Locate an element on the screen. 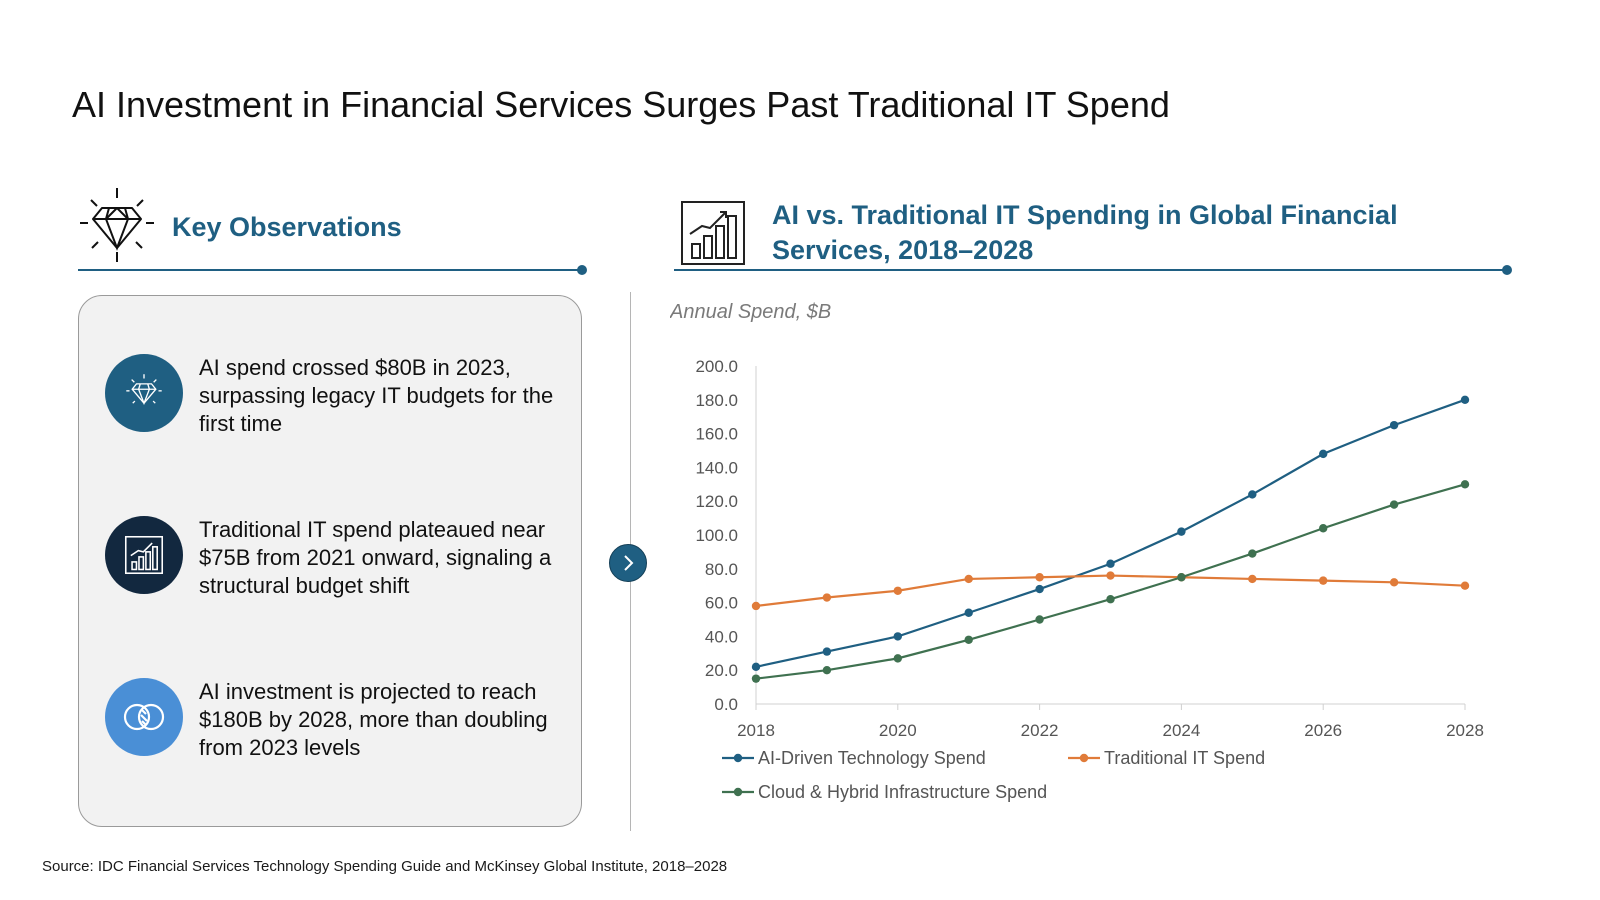  key-observations-header: Key Observations is located at coordinates (239, 227).